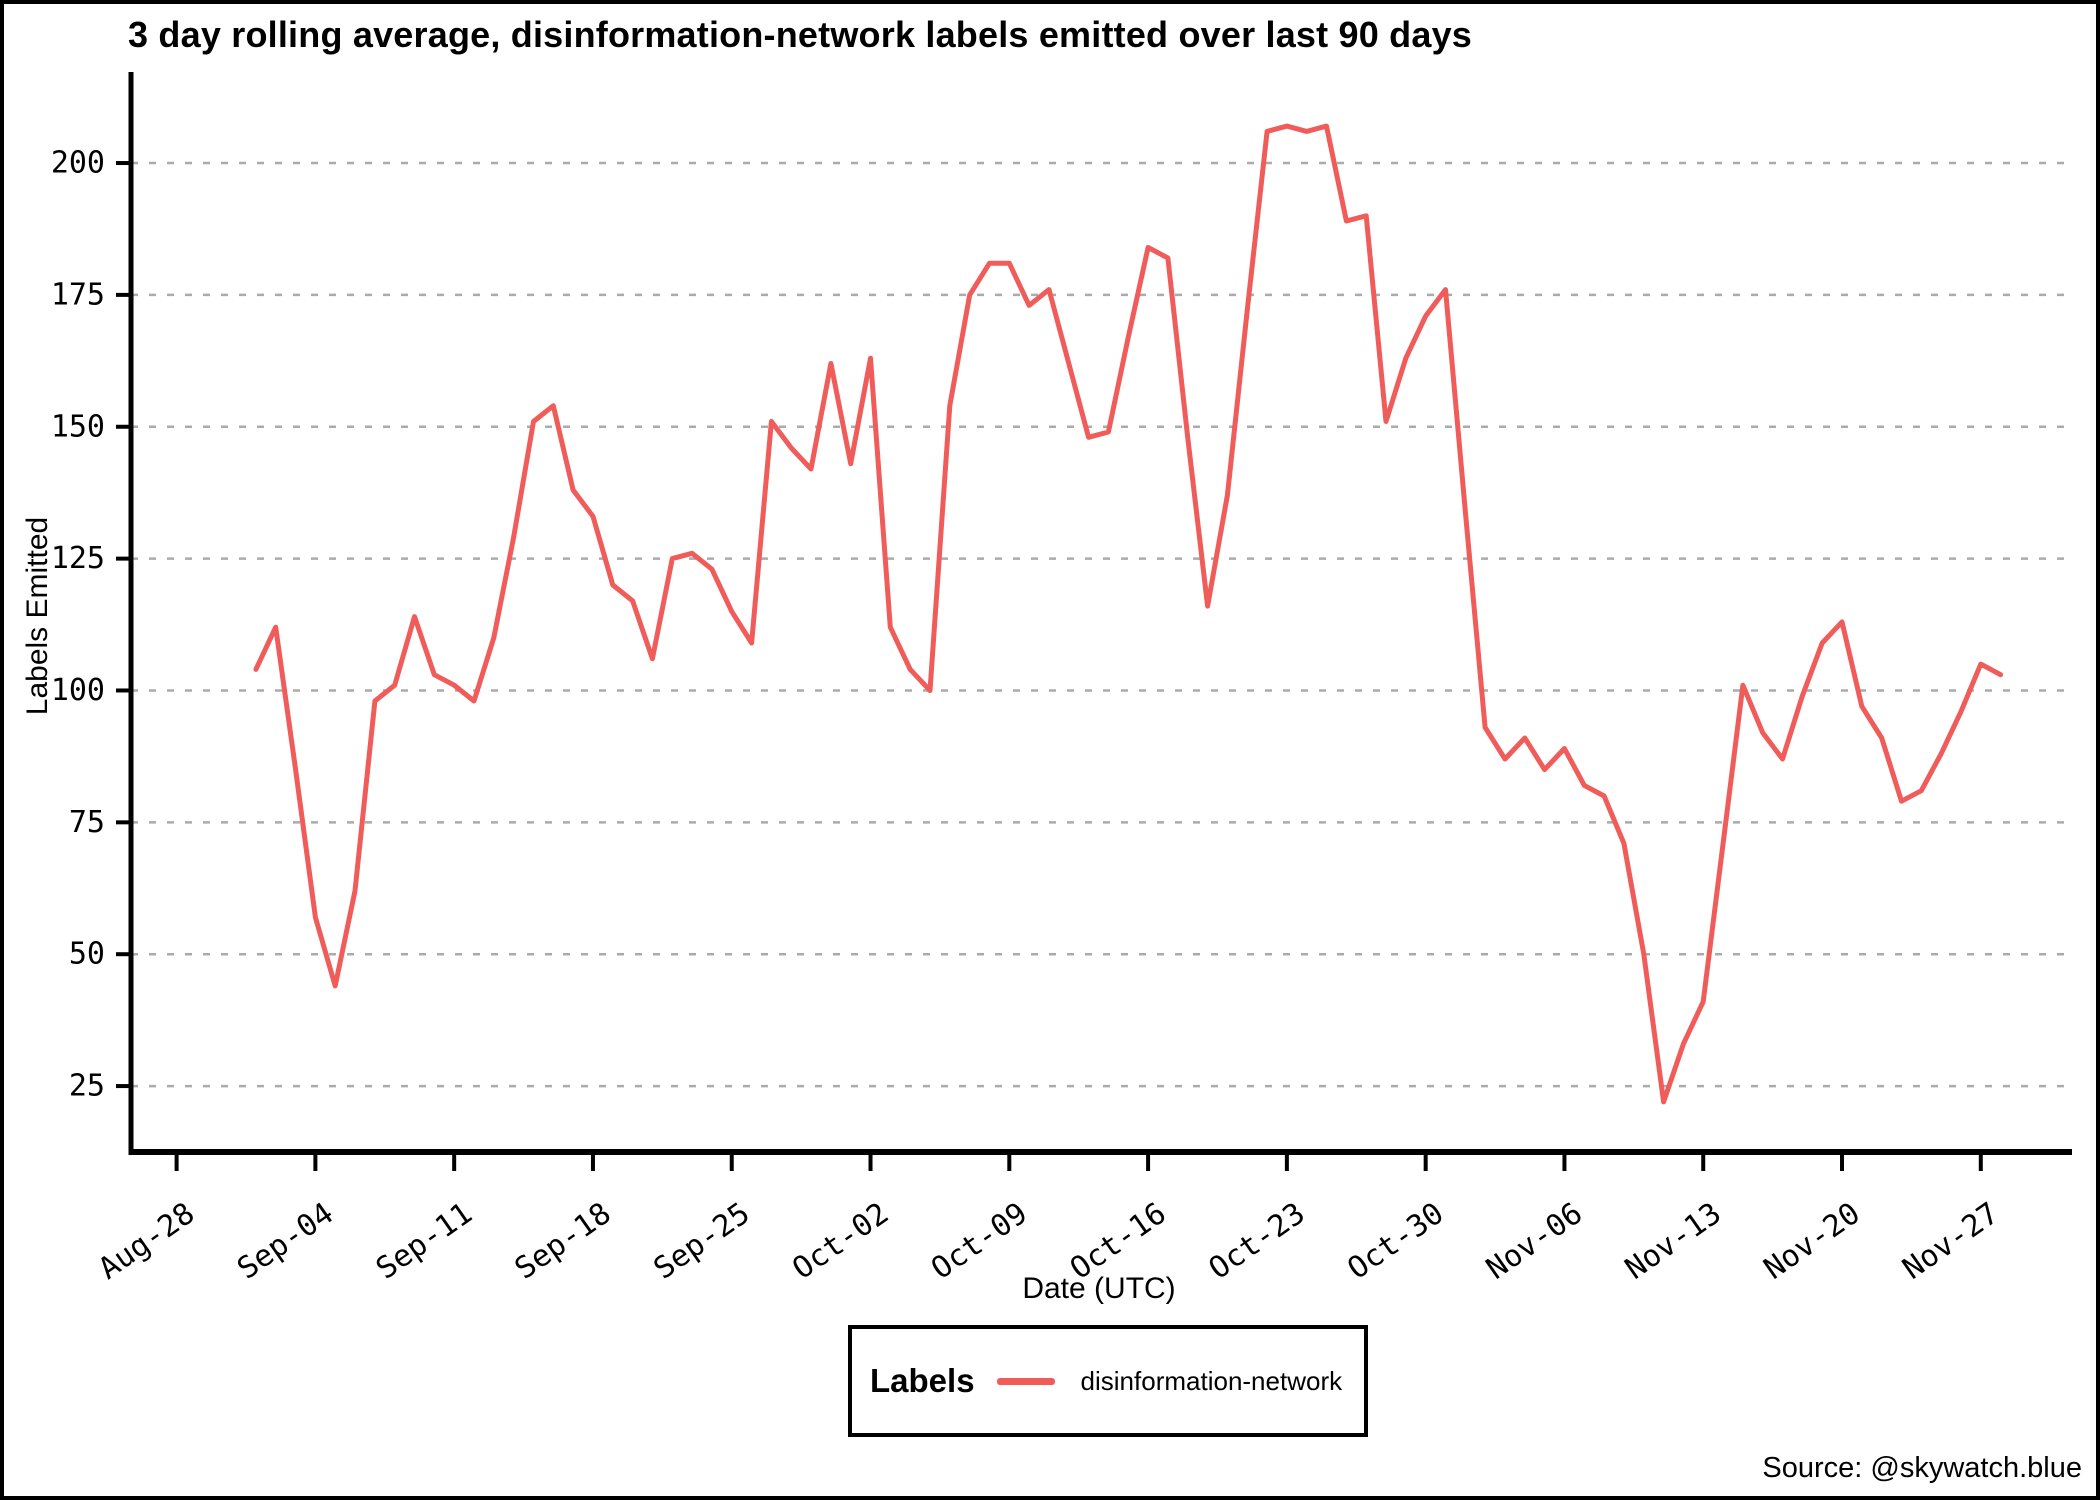 Image resolution: width=2100 pixels, height=1500 pixels. What do you see at coordinates (424, 1241) in the screenshot?
I see `x-tick-label: Sep-11` at bounding box center [424, 1241].